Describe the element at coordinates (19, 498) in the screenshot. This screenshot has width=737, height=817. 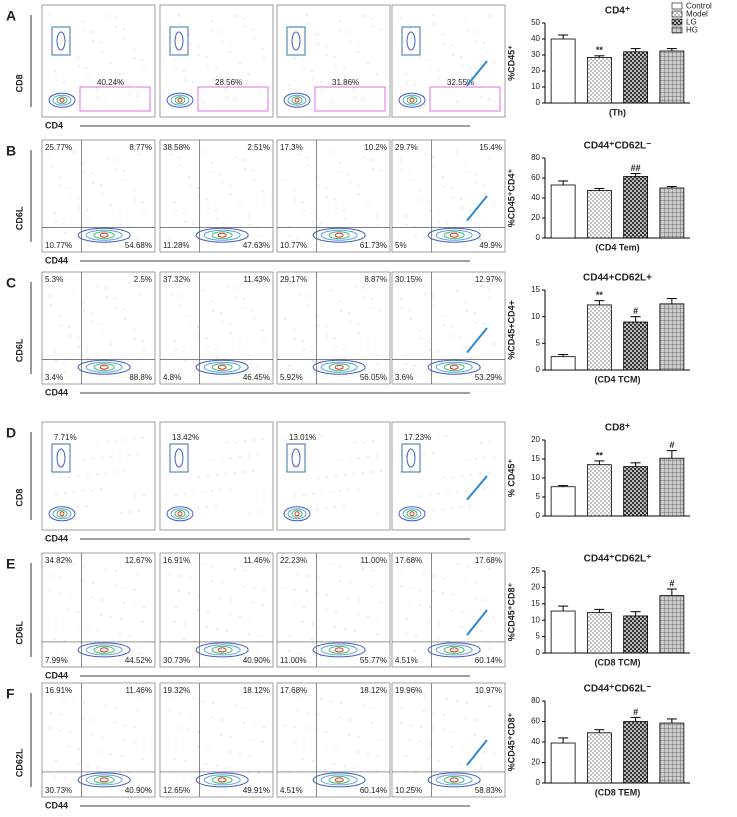
I see `y-axis-title: CD8` at that location.